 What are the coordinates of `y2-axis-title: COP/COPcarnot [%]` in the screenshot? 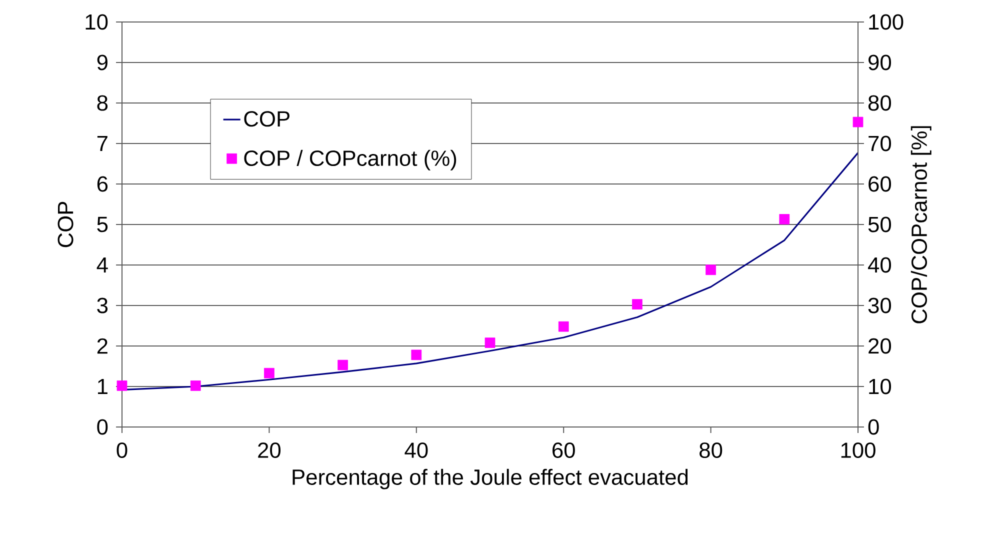 It's located at (921, 225).